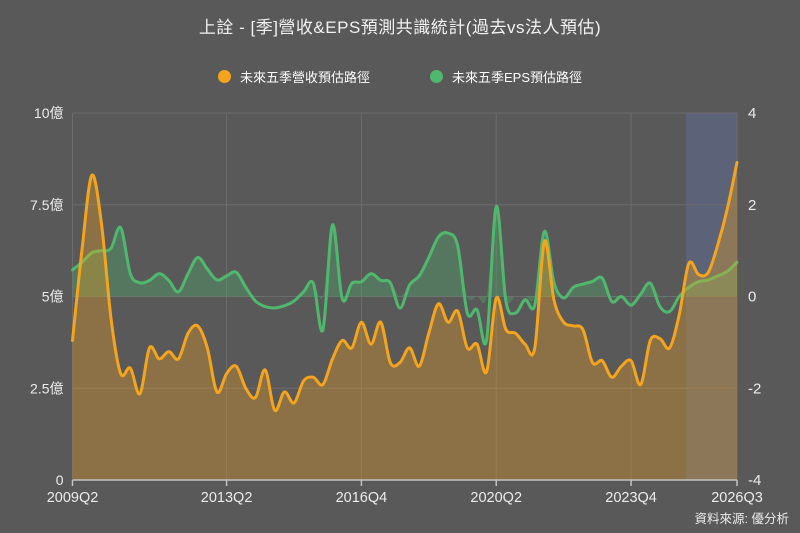 This screenshot has height=533, width=800. Describe the element at coordinates (754, 388) in the screenshot. I see `y-axis-right-label: -2` at that location.